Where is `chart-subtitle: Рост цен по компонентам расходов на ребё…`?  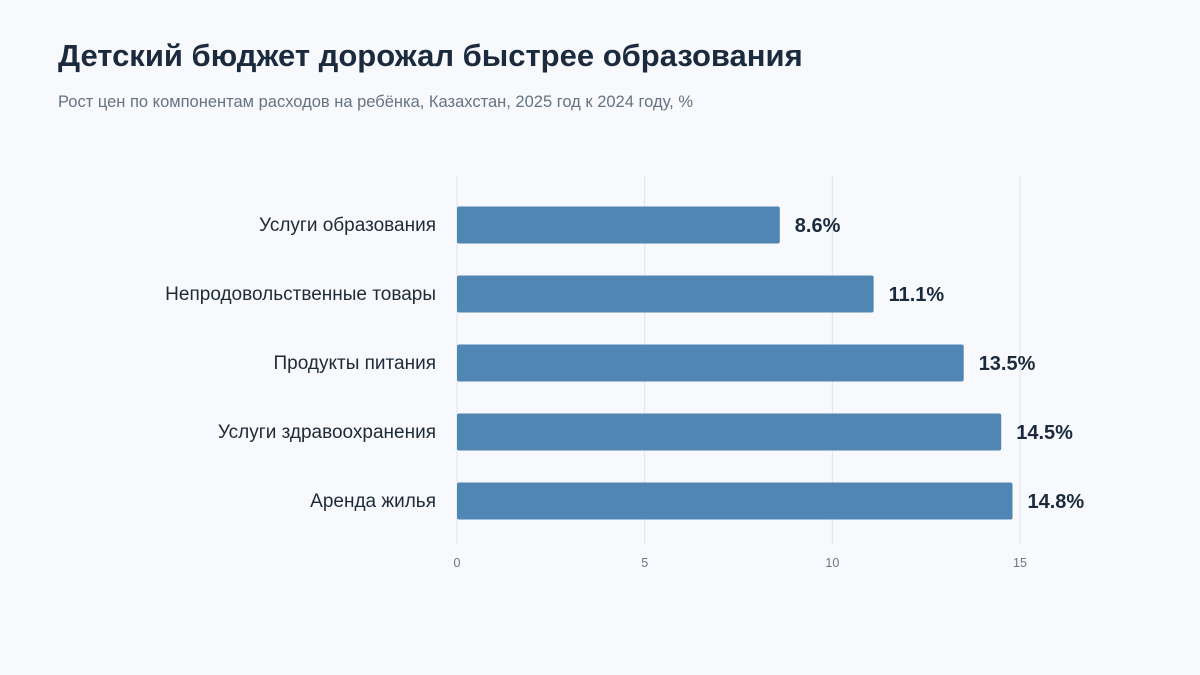 chart-subtitle: Рост цен по компонентам расходов на ребё… is located at coordinates (376, 102).